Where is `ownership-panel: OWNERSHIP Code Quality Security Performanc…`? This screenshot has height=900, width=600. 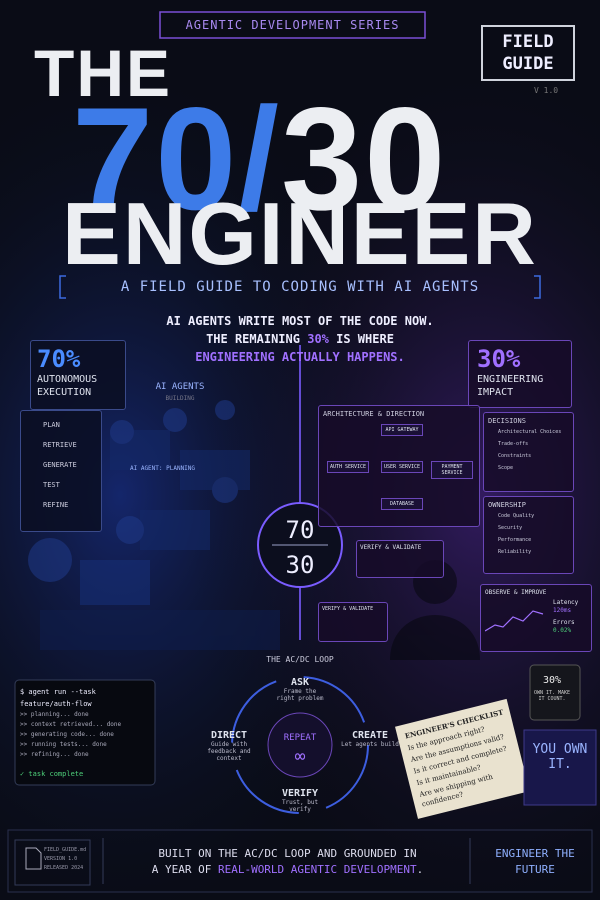 ownership-panel: OWNERSHIP Code Quality Security Performanc… is located at coordinates (528, 535).